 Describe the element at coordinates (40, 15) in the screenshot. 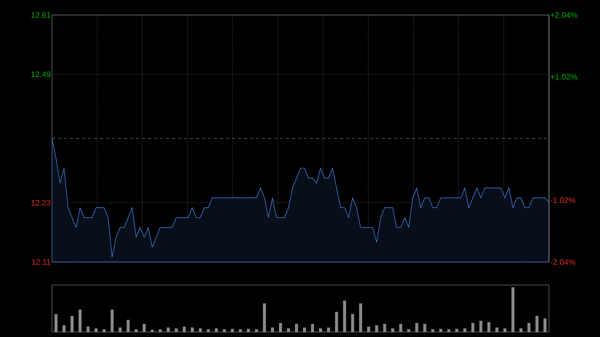

I see `y-tick-label: 12.61` at that location.